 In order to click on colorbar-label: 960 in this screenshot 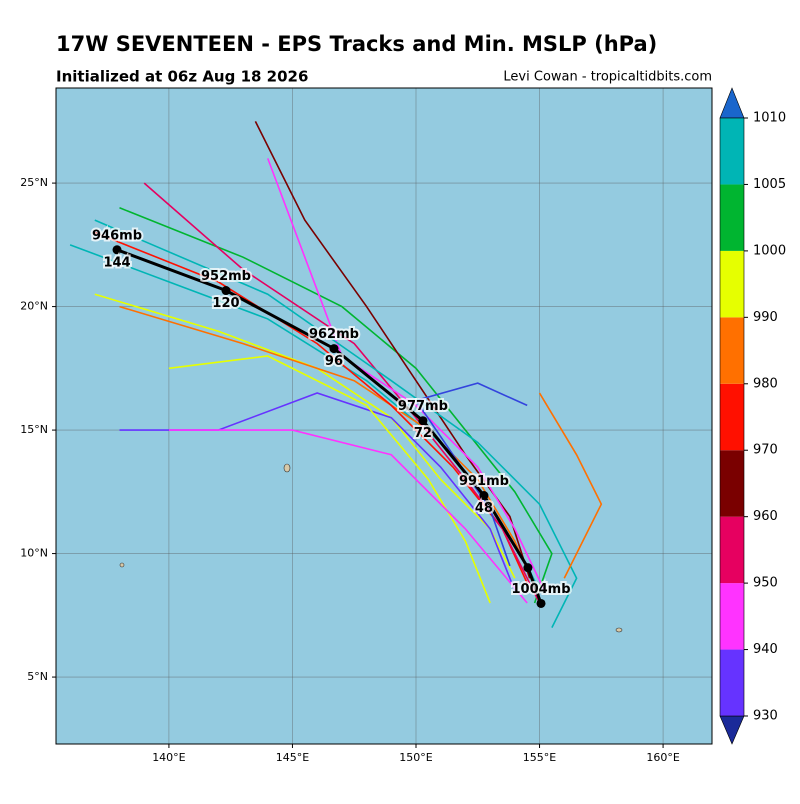, I will do `click(765, 516)`.